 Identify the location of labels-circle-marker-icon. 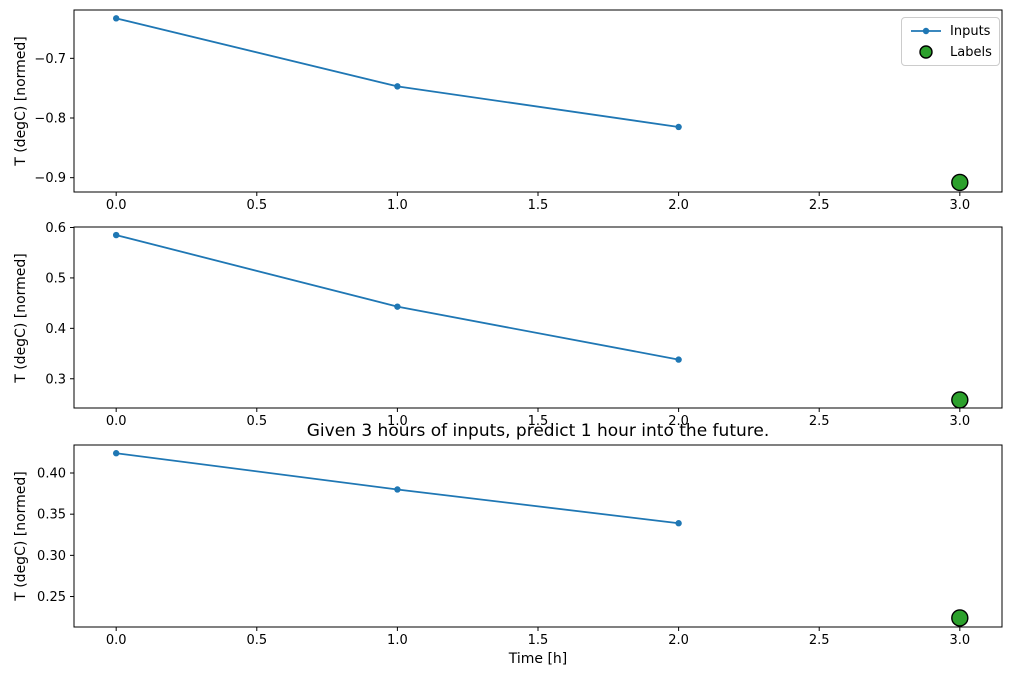
(926, 52).